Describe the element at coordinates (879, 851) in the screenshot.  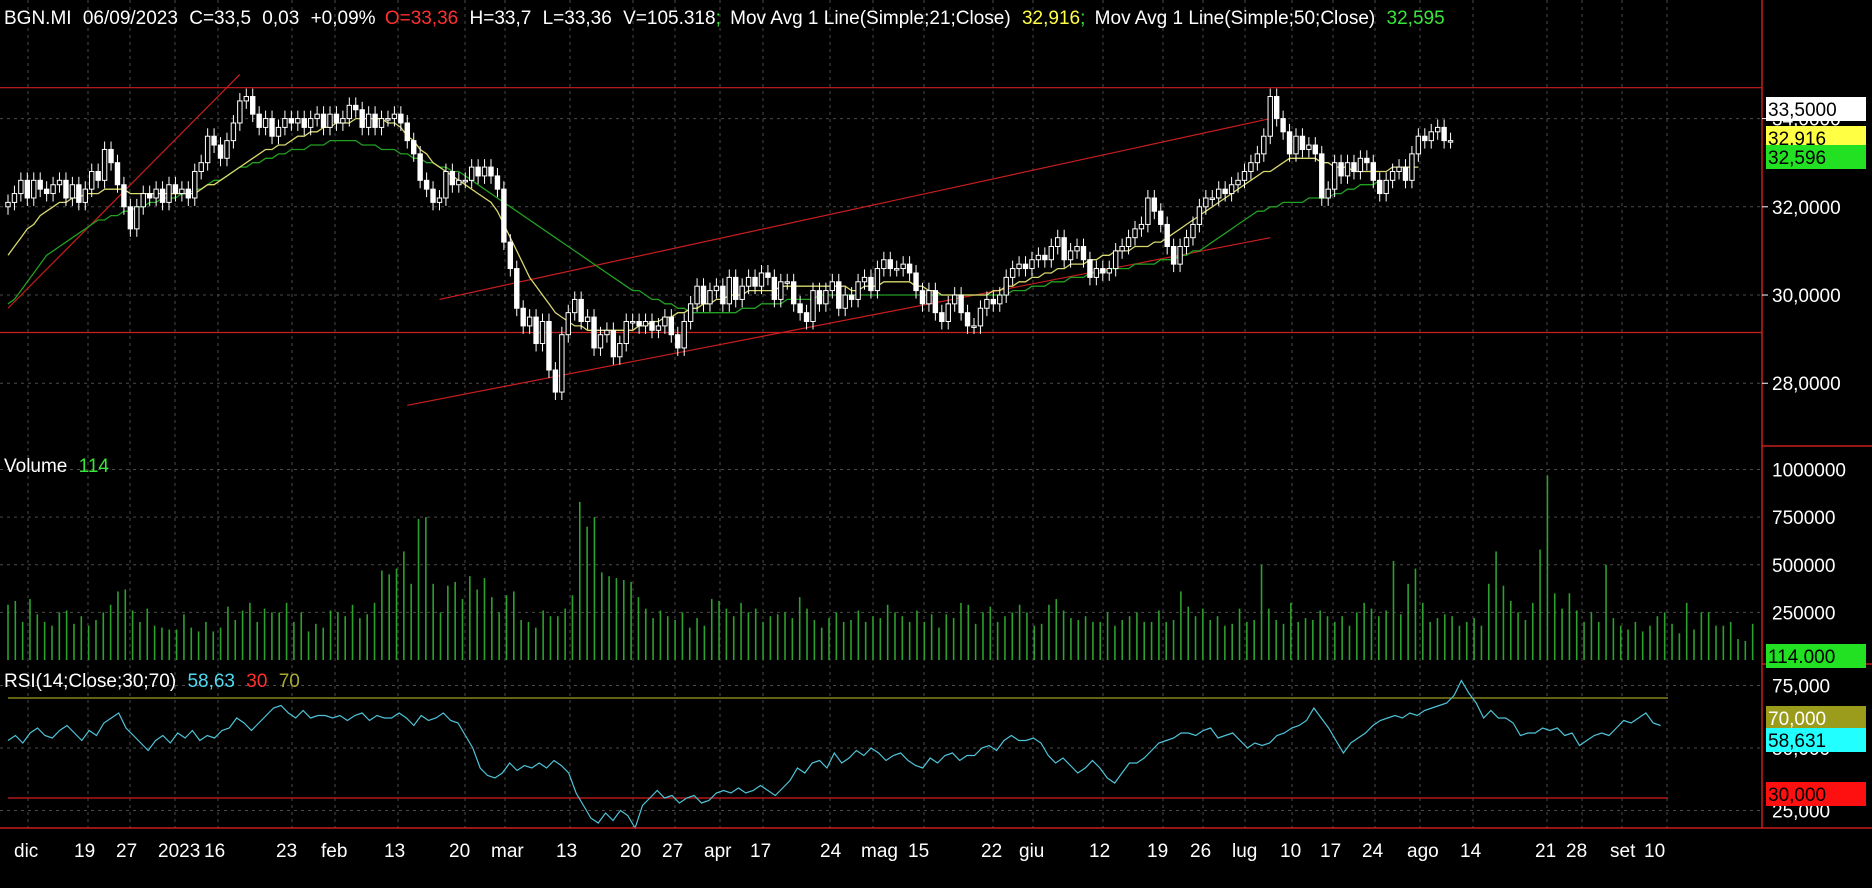
I see `date-tick-label: mag` at that location.